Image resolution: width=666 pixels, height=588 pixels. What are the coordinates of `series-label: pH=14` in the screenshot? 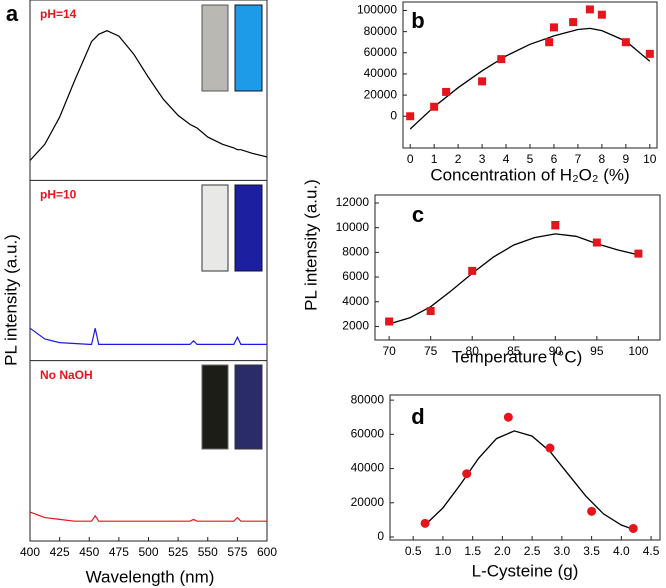 It's located at (58, 14).